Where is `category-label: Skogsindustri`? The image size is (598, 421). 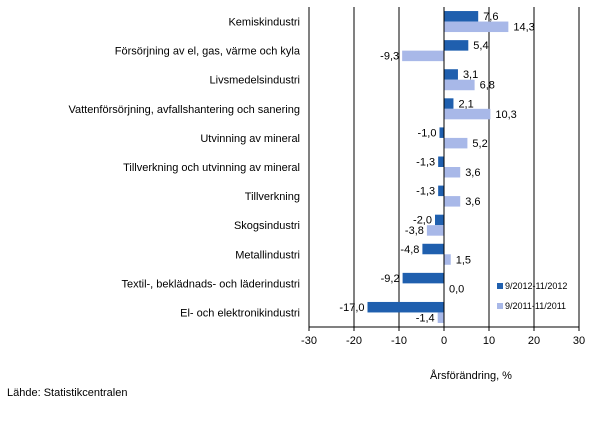
category-label: Skogsindustri is located at coordinates (267, 226).